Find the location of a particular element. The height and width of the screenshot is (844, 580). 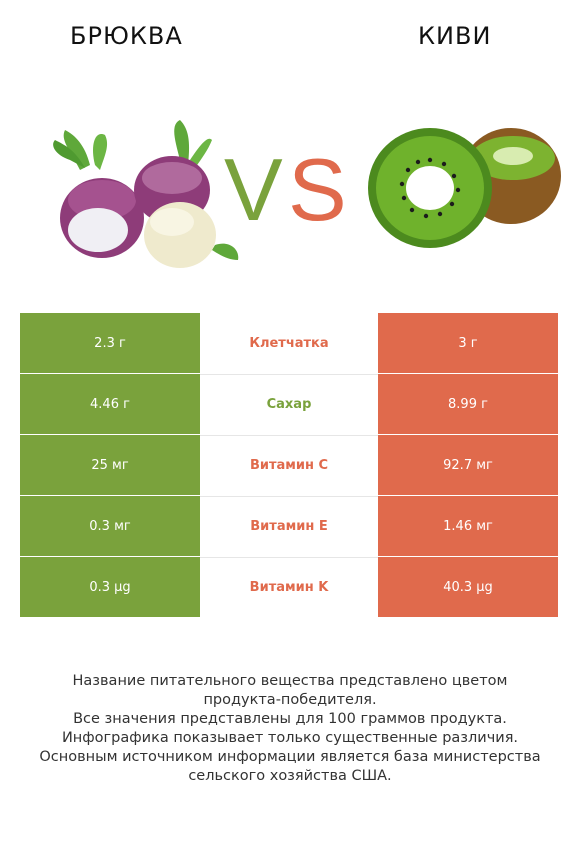

nutrient-label: Витамин C is located at coordinates (289, 465).